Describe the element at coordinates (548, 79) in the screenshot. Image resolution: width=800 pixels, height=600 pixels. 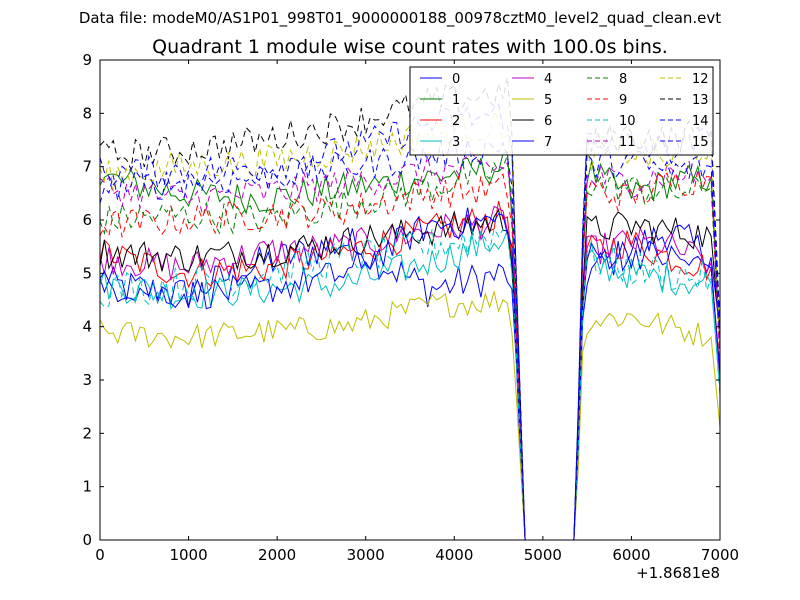
I see `legend-label-4: 4` at that location.